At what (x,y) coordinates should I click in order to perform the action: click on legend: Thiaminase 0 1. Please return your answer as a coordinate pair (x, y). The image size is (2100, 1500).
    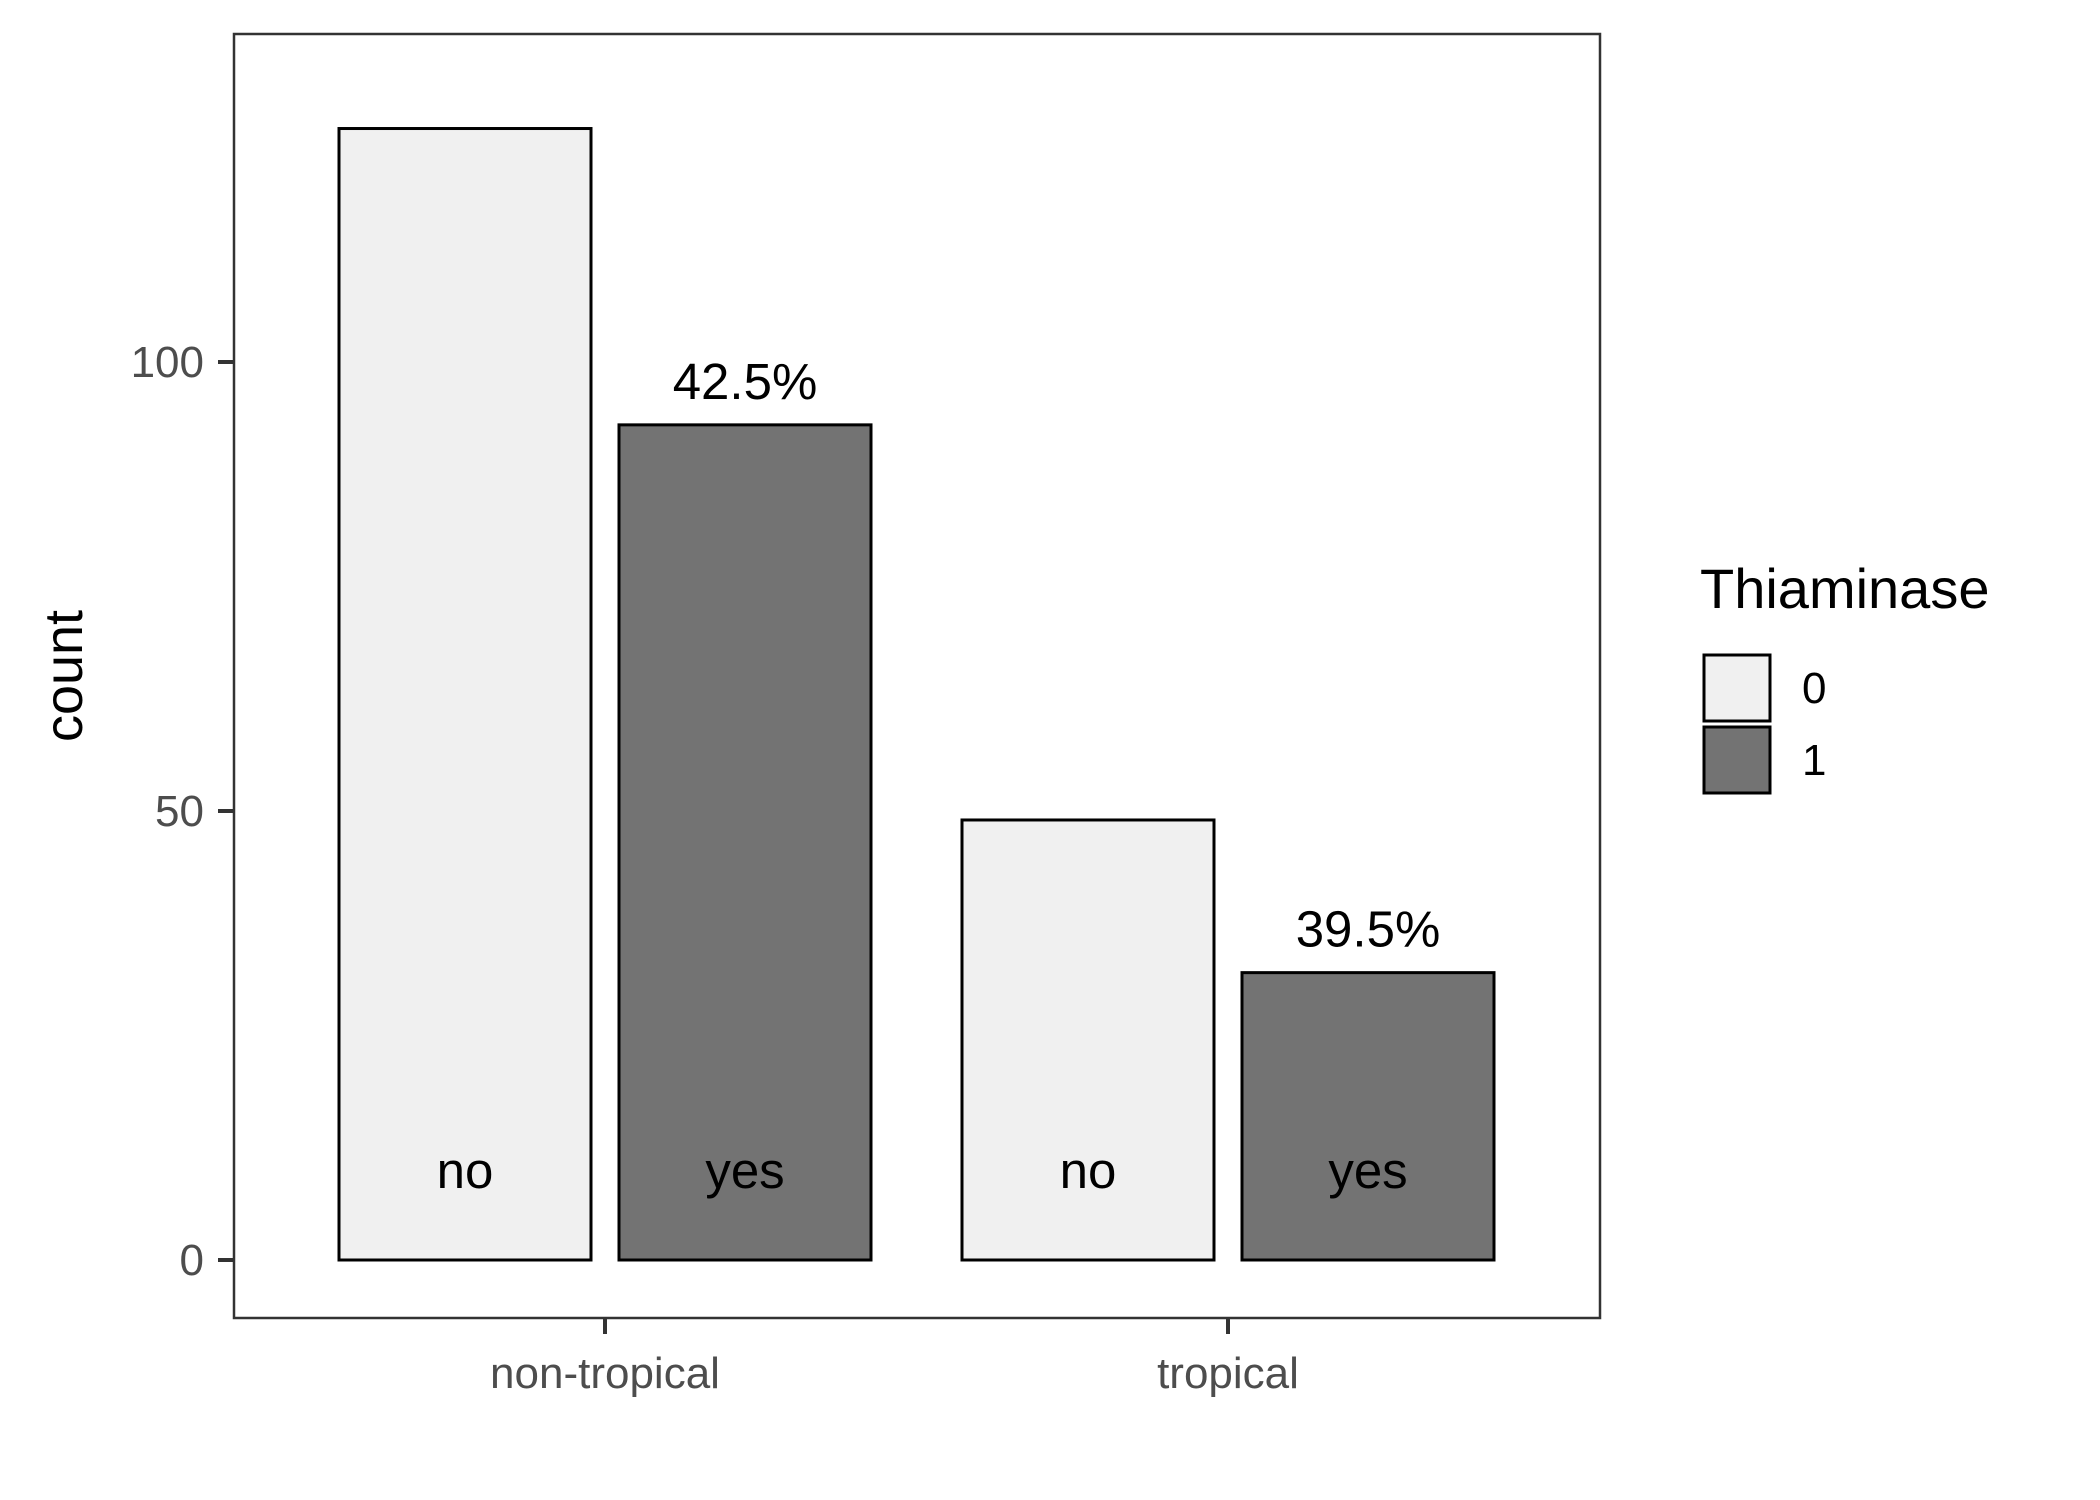
    Looking at the image, I should click on (1844, 676).